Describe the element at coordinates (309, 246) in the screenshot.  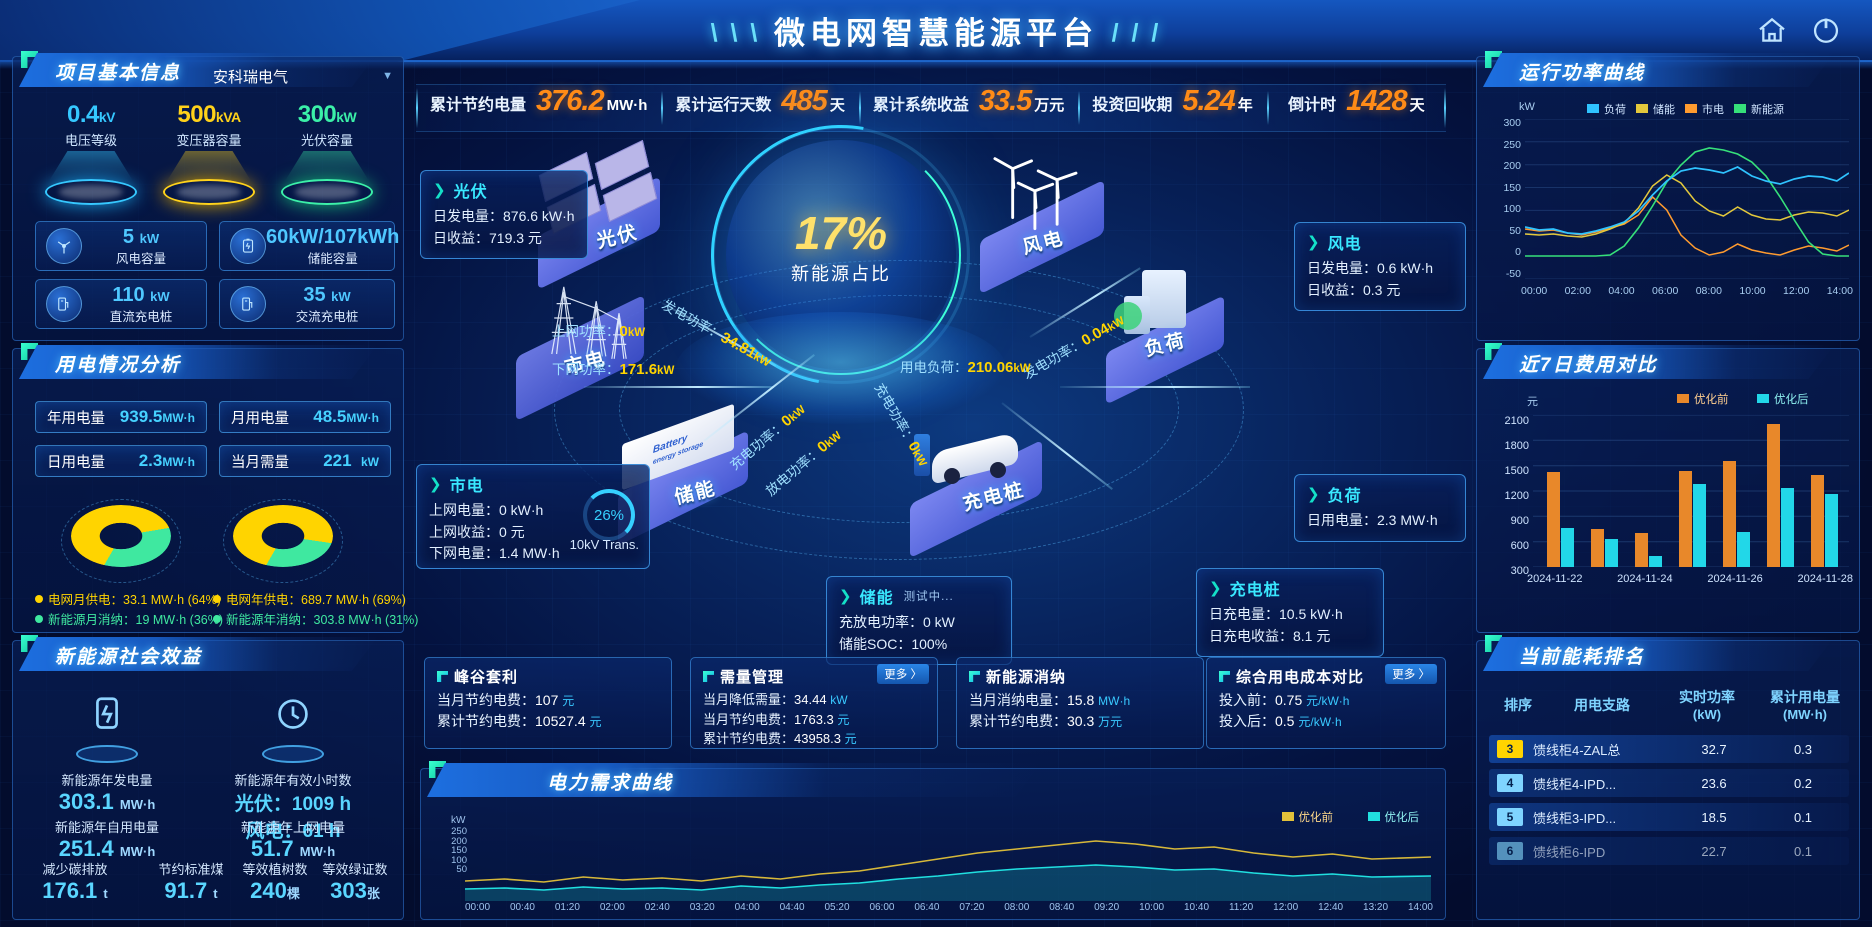
I see `info-box-storage-capacity: 60kW/107kWh 储能容量` at that location.